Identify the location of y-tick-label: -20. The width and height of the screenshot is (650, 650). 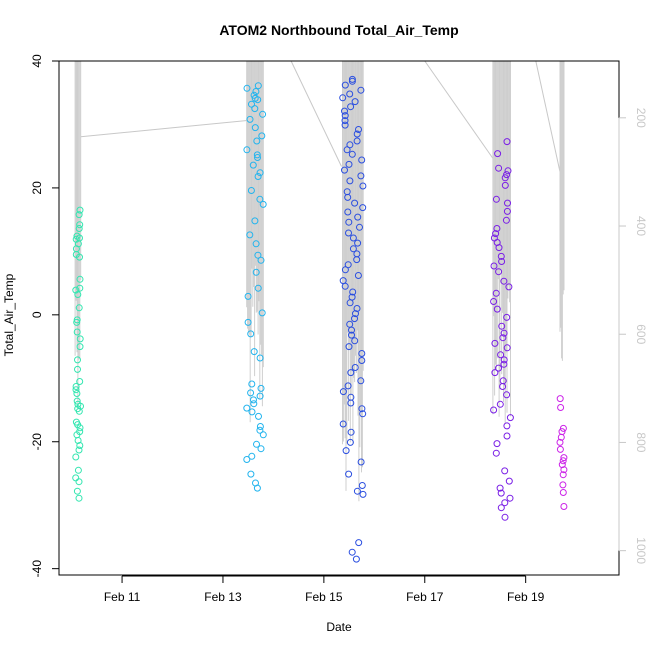
(37, 442).